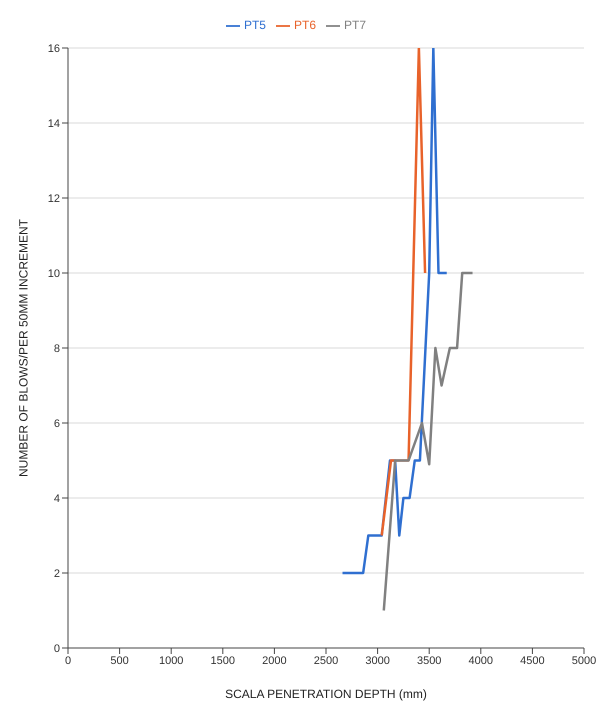 This screenshot has width=612, height=719. I want to click on x-tick-label: 0, so click(68, 660).